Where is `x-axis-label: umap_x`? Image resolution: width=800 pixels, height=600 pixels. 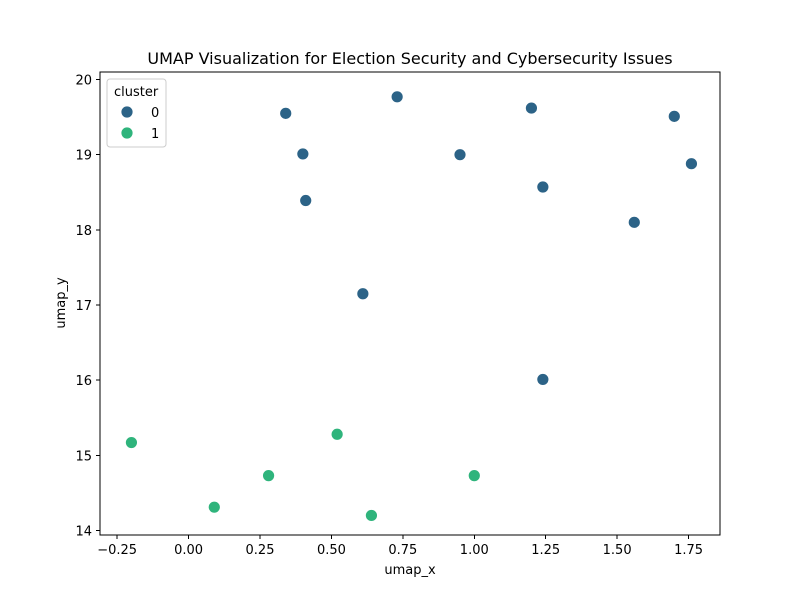 x-axis-label: umap_x is located at coordinates (410, 570).